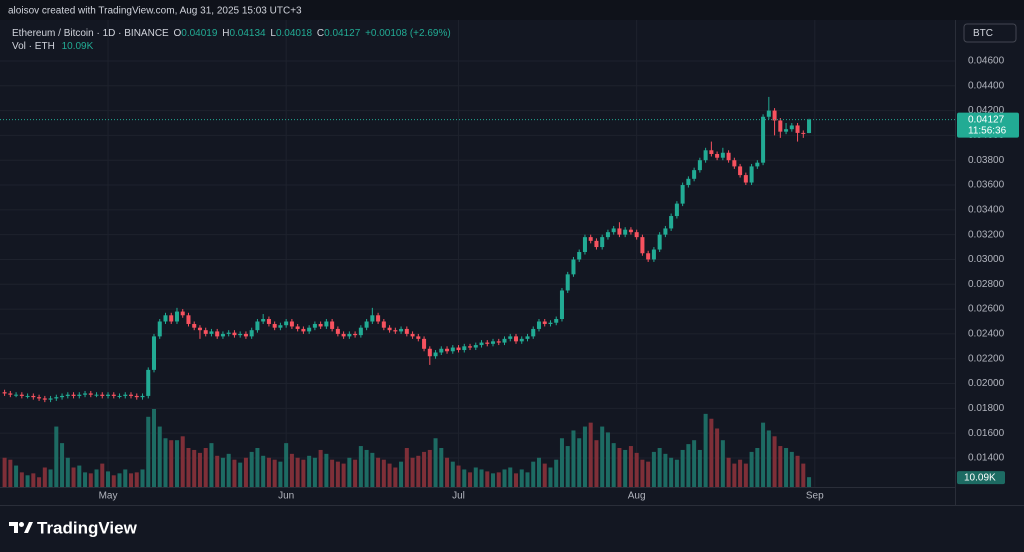 The image size is (1024, 552). What do you see at coordinates (13, 527) in the screenshot?
I see `logo-mark` at bounding box center [13, 527].